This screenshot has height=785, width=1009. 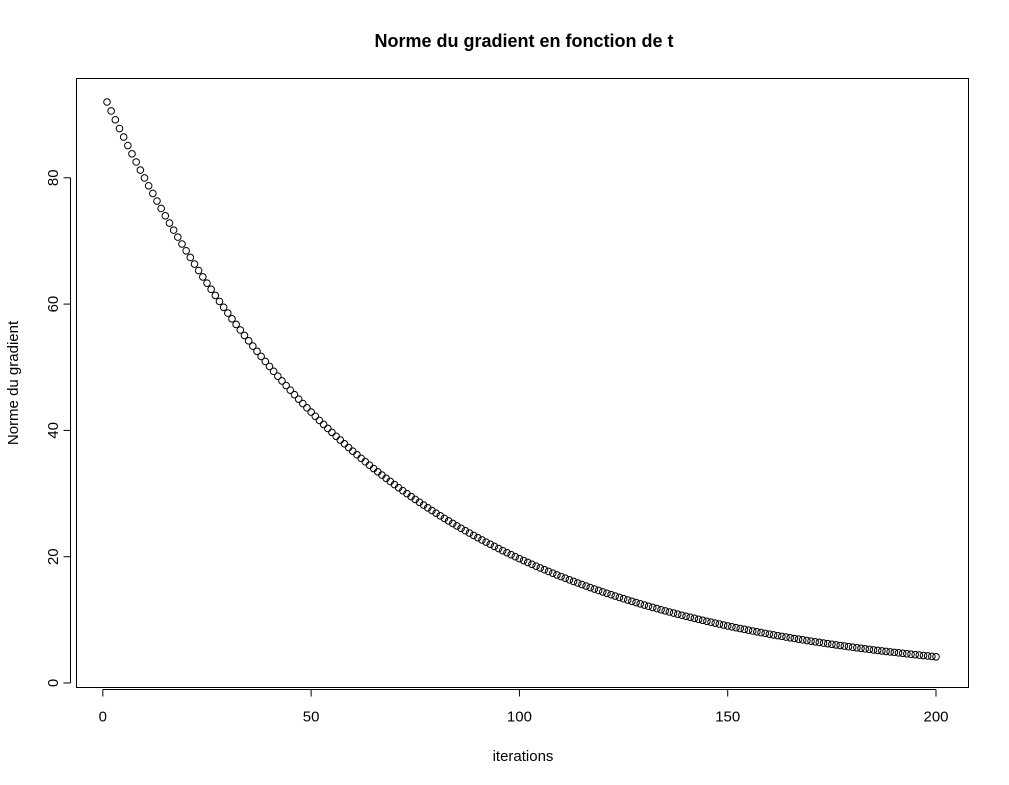 What do you see at coordinates (58, 428) in the screenshot?
I see `y-axis: 0 20 40 60 80` at bounding box center [58, 428].